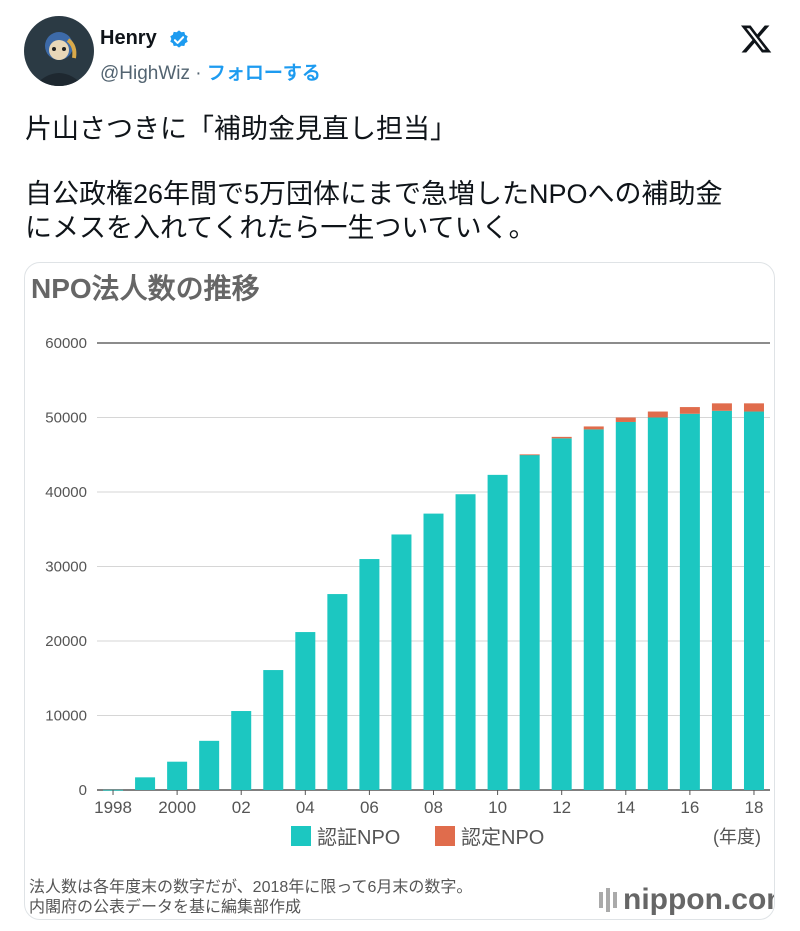  What do you see at coordinates (753, 407) in the screenshot?
I see `bar-recognized-2018` at bounding box center [753, 407].